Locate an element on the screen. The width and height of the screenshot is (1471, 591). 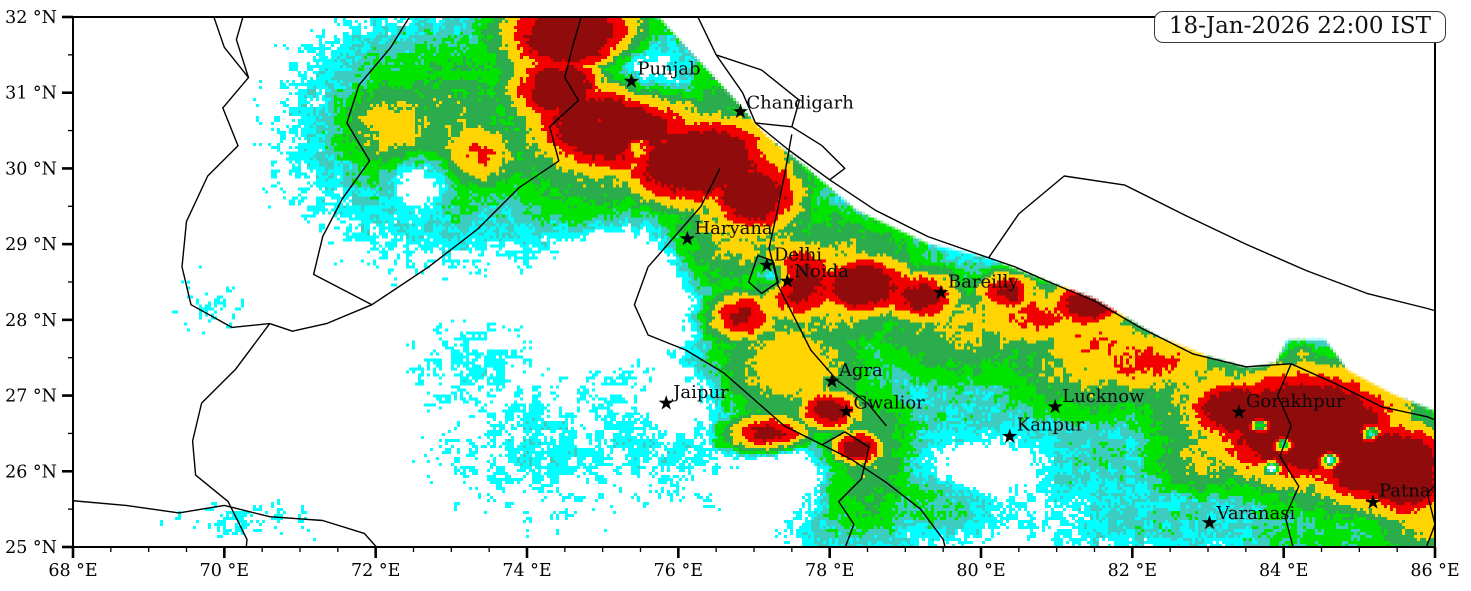
timestamp-text: 18-Jan-2026 22:00 IST is located at coordinates (1299, 26).